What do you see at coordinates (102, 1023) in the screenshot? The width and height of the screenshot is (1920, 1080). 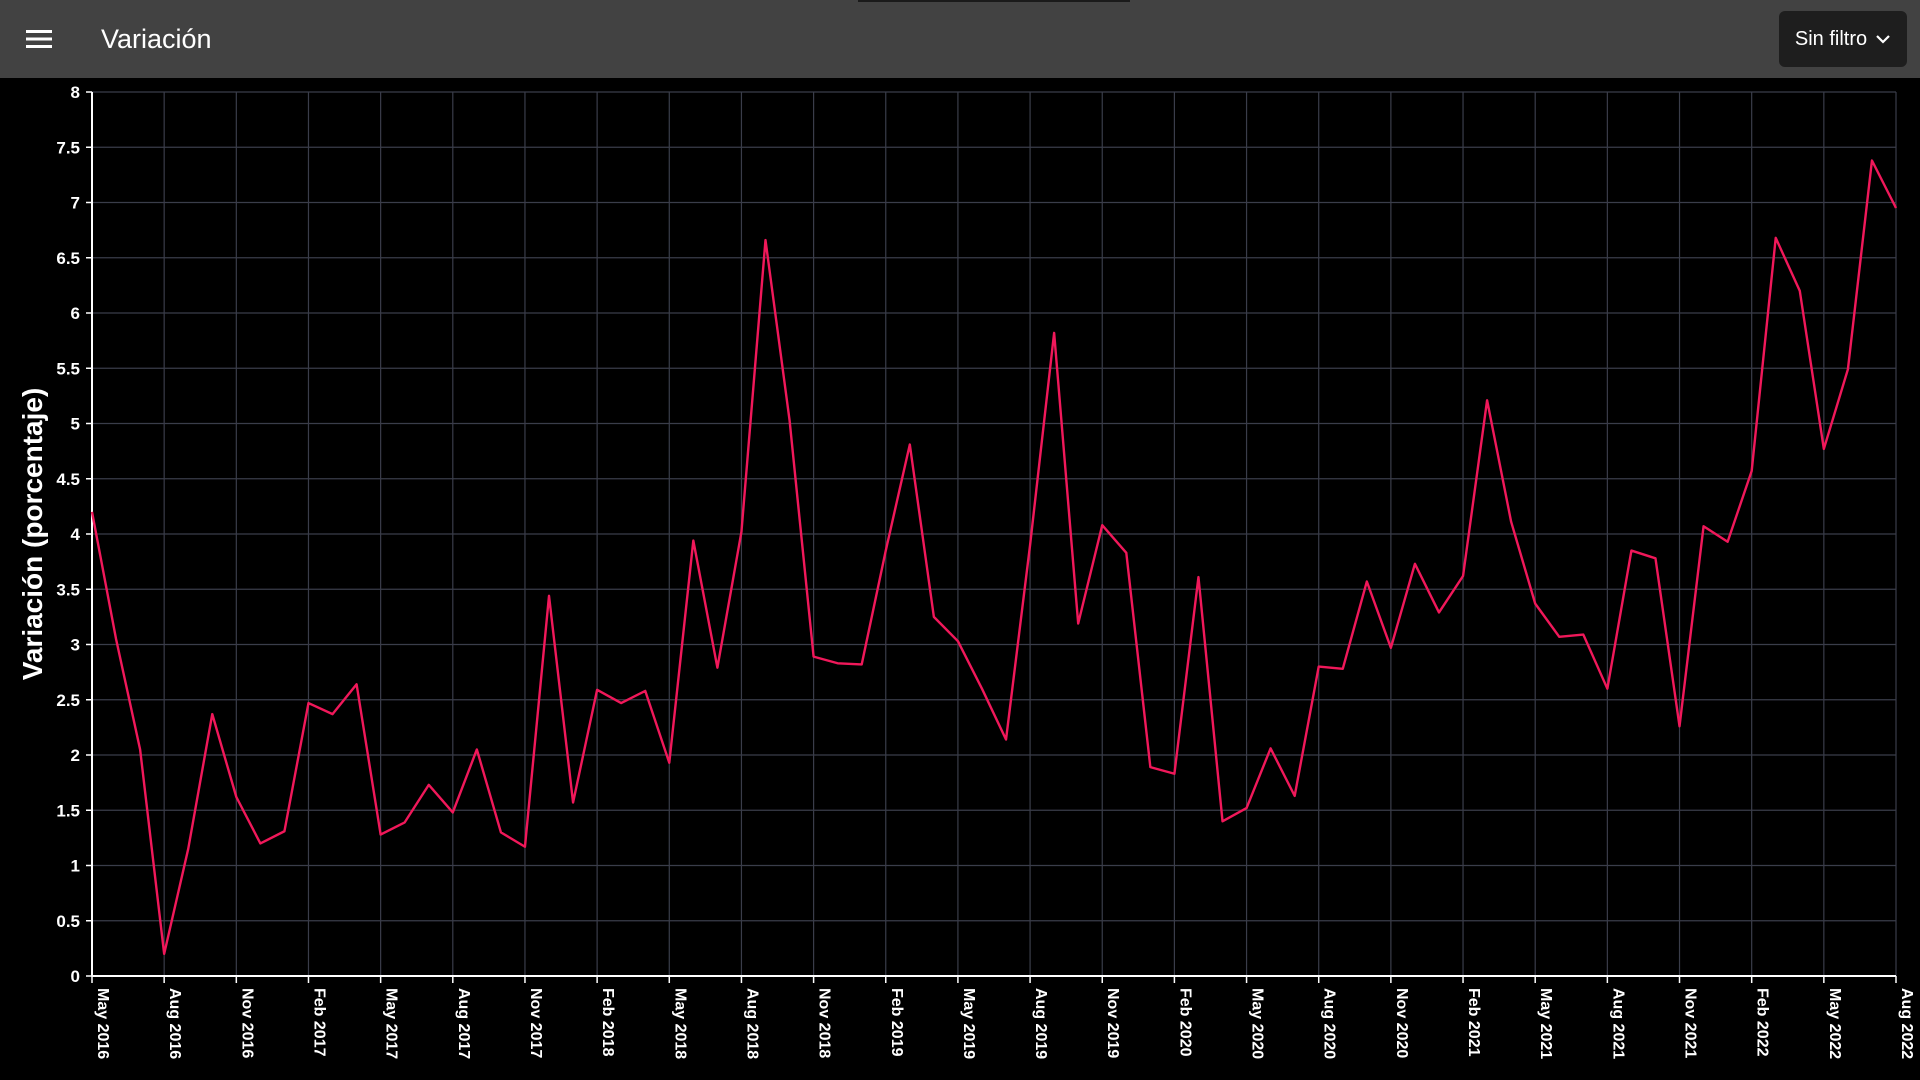 I see `x-tick-label: May 2016` at bounding box center [102, 1023].